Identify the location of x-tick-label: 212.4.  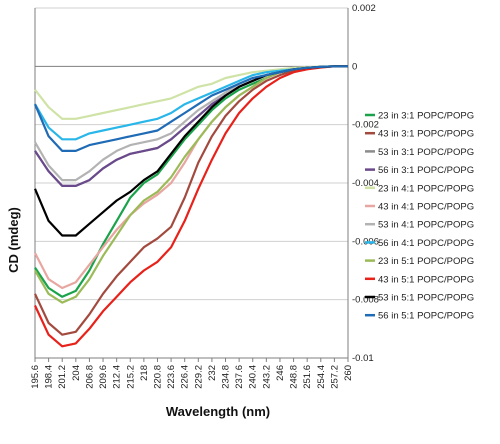
(117, 377).